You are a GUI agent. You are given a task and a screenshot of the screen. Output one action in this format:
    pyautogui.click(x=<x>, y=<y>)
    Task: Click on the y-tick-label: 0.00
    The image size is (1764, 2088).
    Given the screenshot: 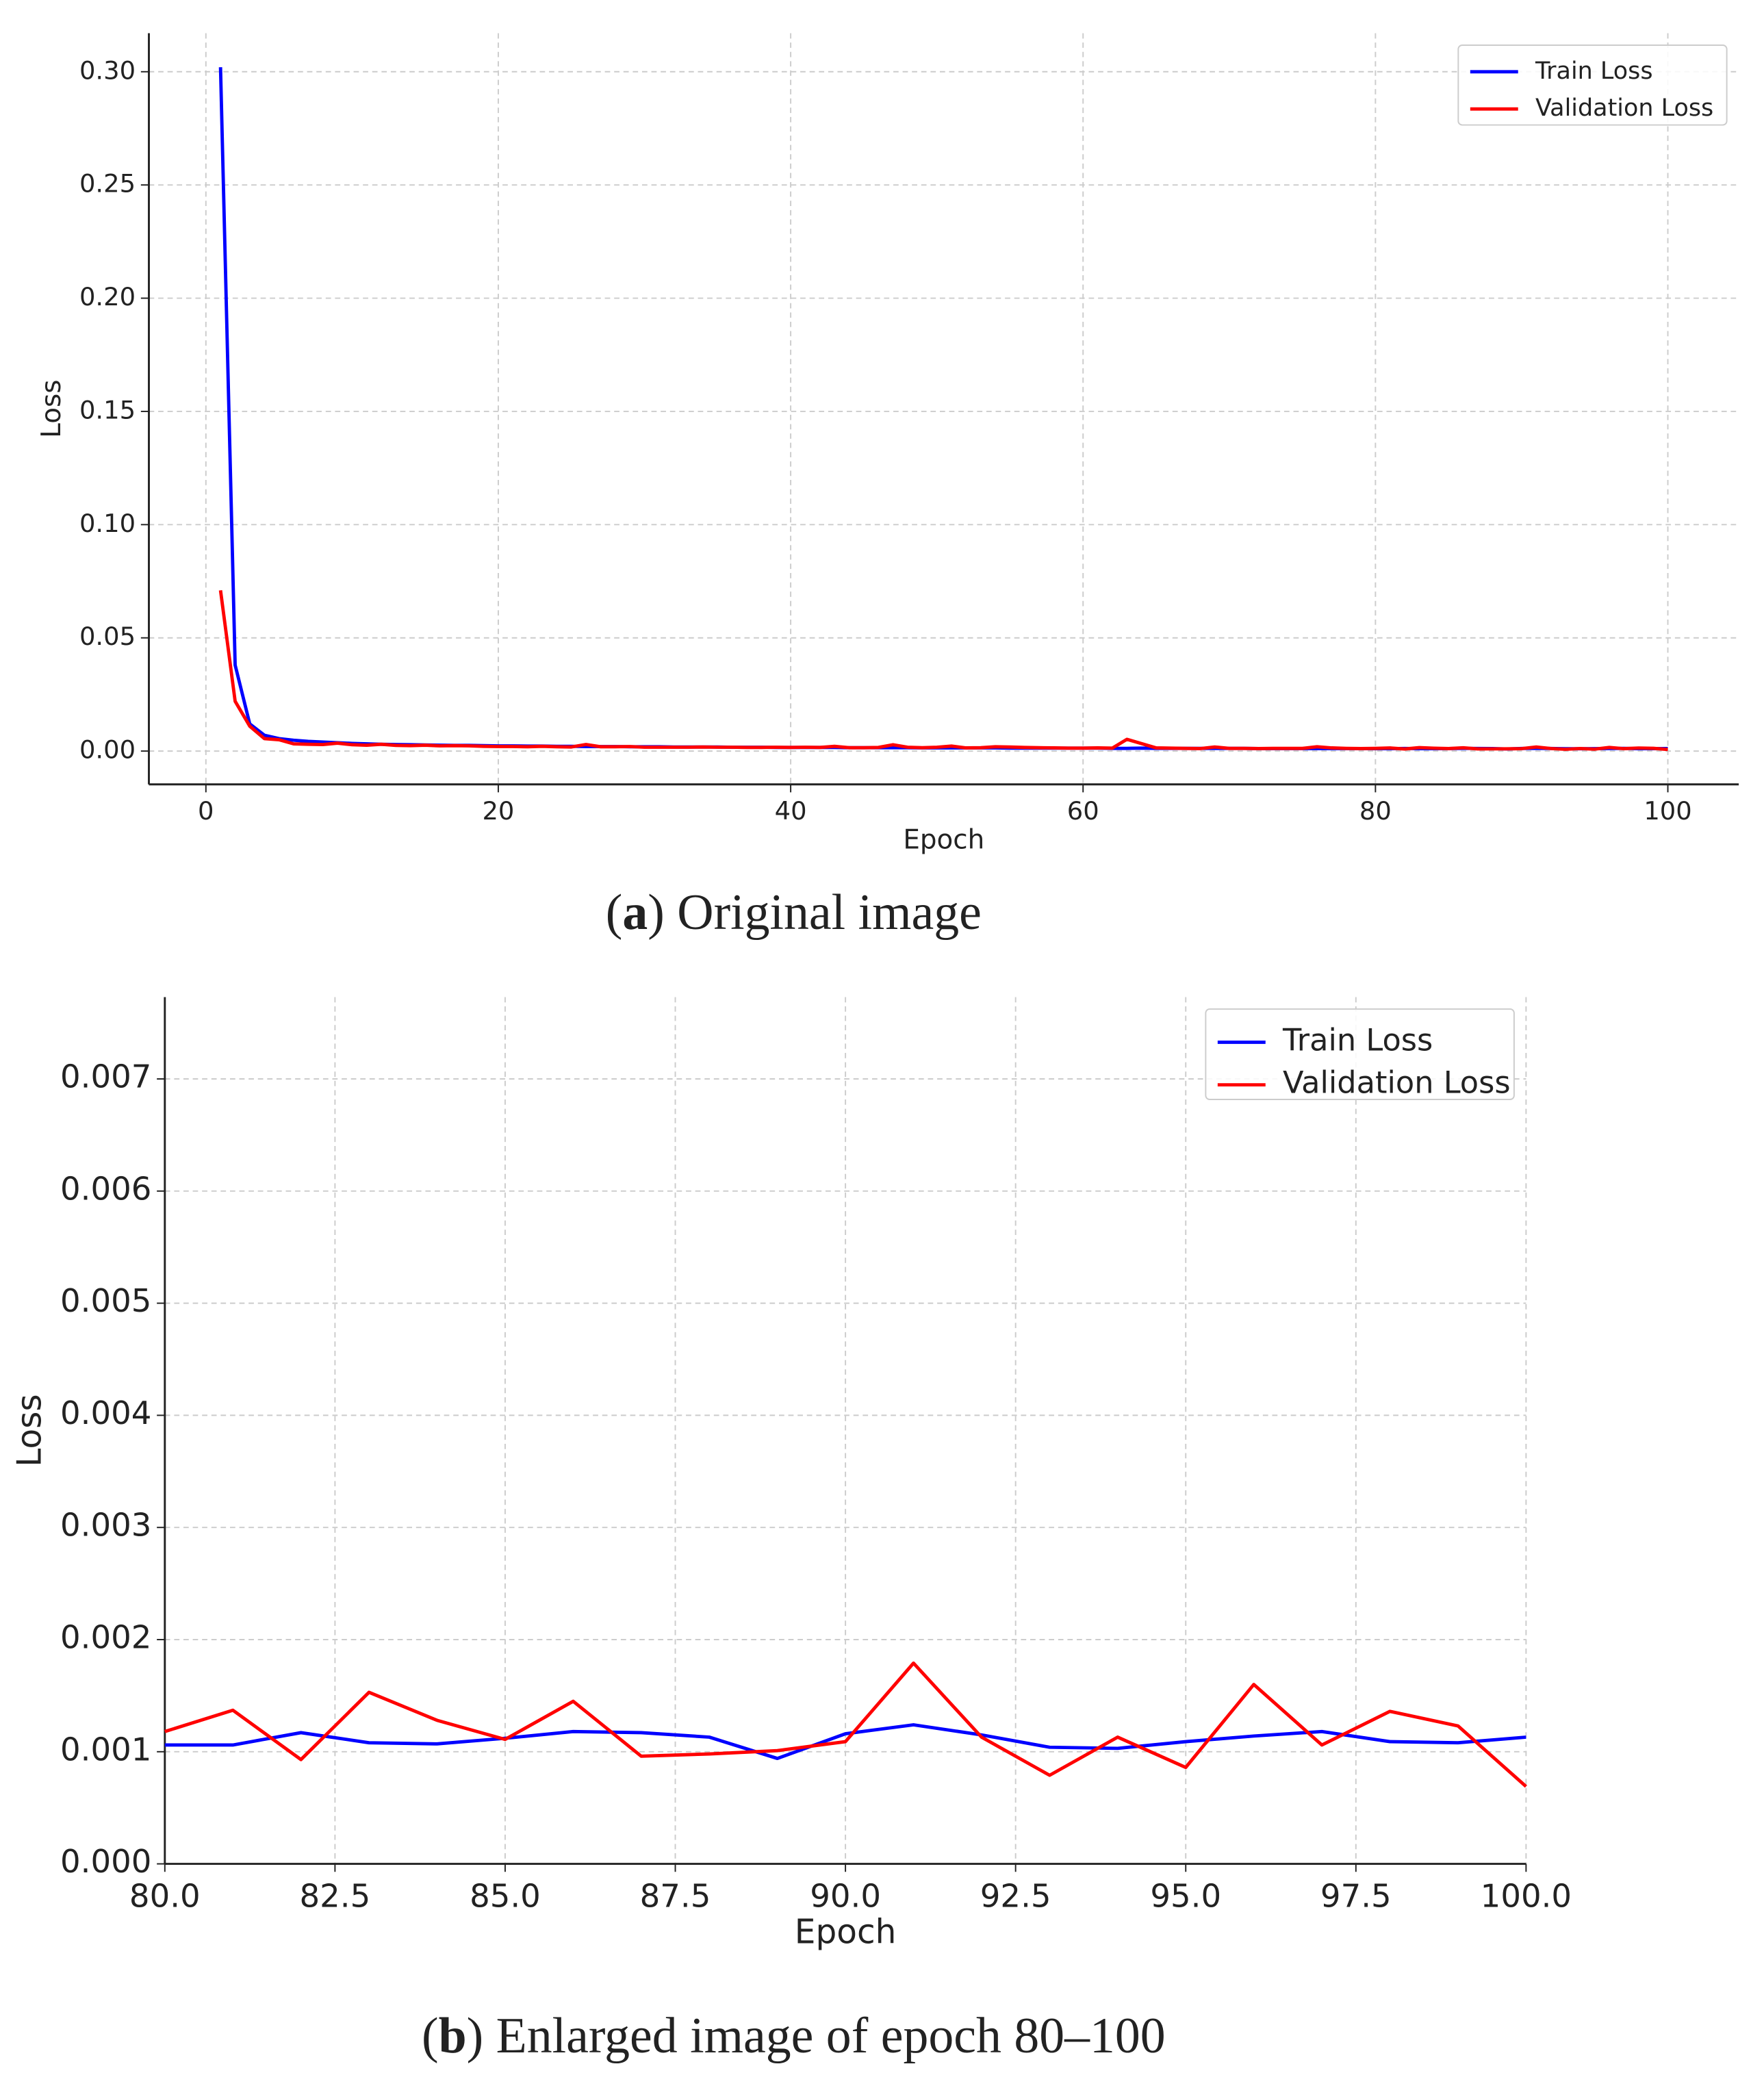 What is the action you would take?
    pyautogui.click(x=107, y=750)
    